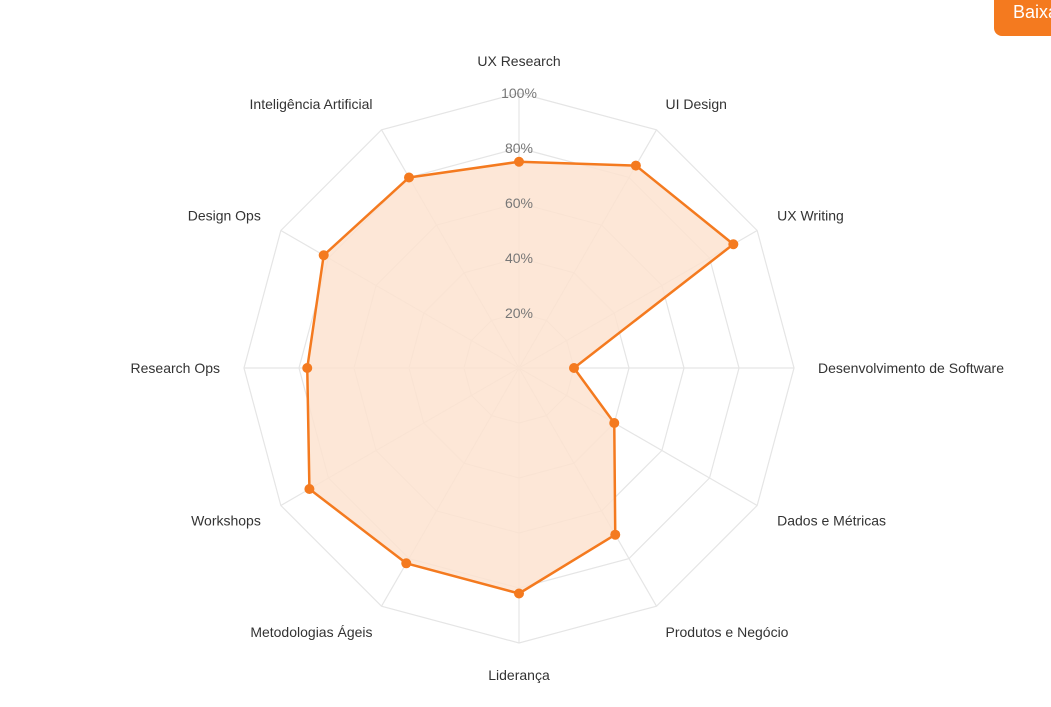 This screenshot has width=1051, height=707. What do you see at coordinates (911, 368) in the screenshot?
I see `axis-label: Desenvolvimento de Software` at bounding box center [911, 368].